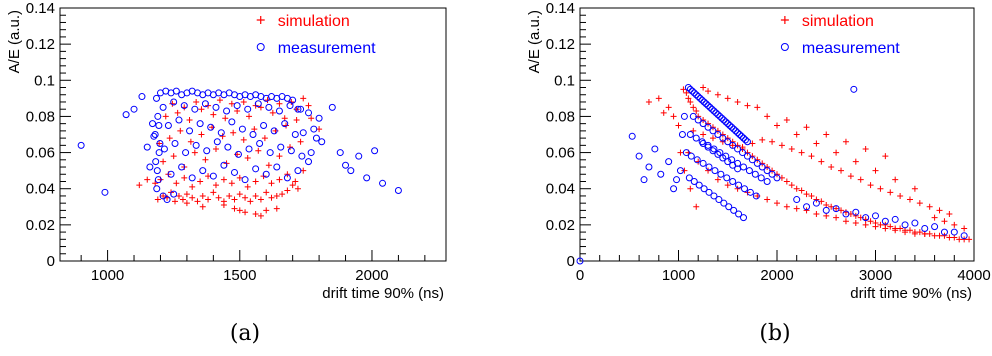 Image resolution: width=992 pixels, height=356 pixels. What do you see at coordinates (784, 20) in the screenshot?
I see `panel-b-legend-simulation-marker` at bounding box center [784, 20].